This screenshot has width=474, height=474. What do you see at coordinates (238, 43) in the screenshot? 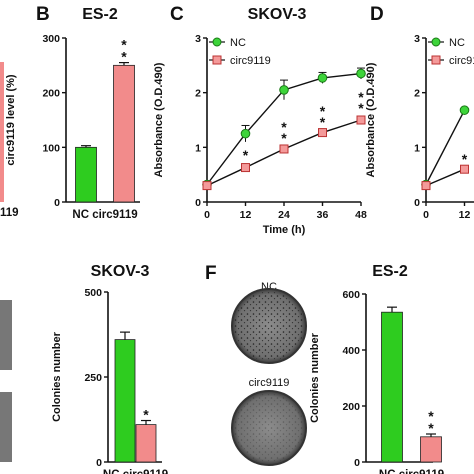
I see `legend-label-nc: NC` at bounding box center [238, 43].